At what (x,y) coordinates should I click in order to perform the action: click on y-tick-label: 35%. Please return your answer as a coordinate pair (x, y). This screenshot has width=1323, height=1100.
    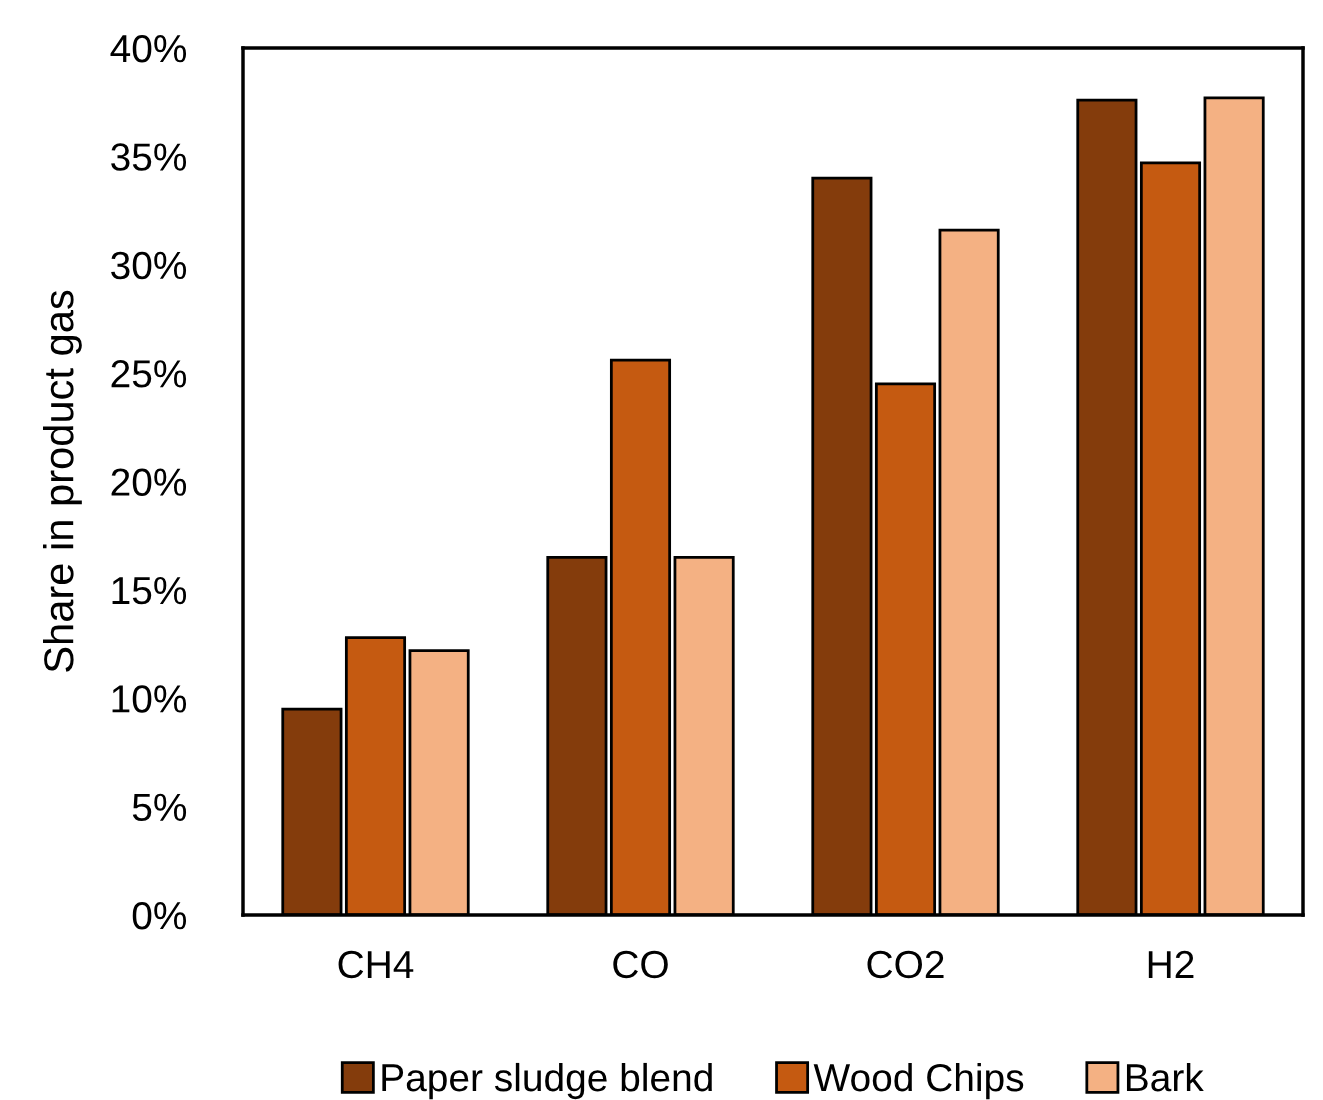
    Looking at the image, I should click on (149, 157).